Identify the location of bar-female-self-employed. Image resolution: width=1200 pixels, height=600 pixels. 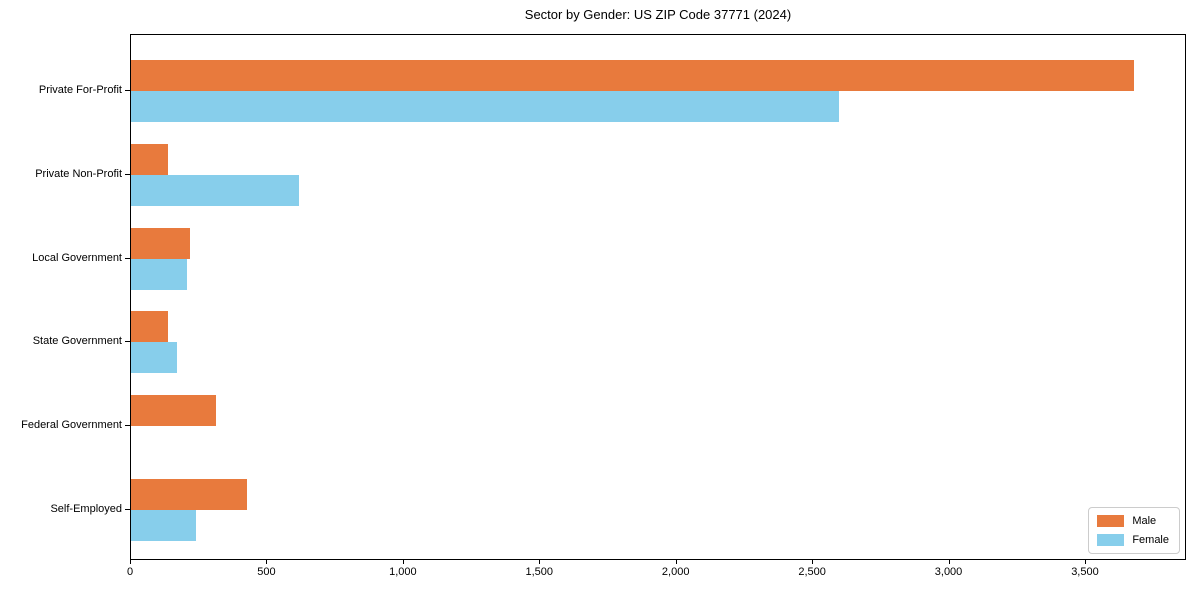
(164, 525).